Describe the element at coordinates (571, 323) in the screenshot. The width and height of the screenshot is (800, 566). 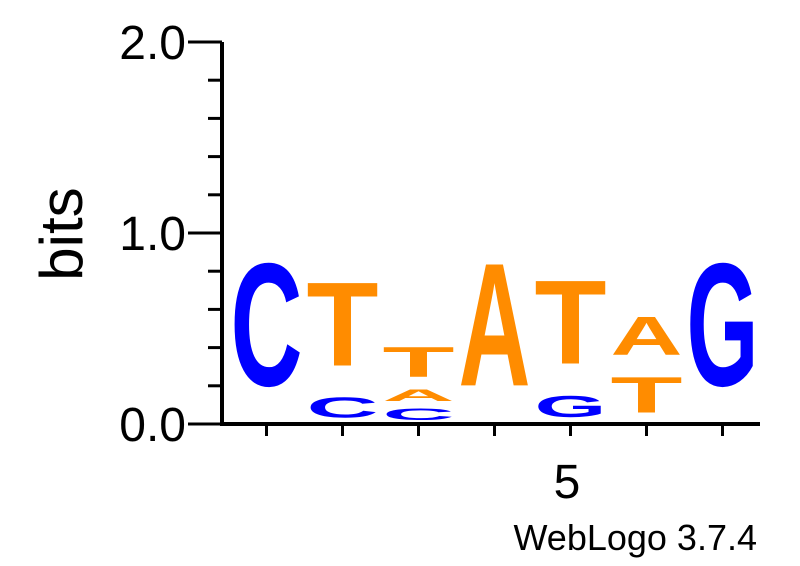
I see `logo-letter-T-pos-5: T` at that location.